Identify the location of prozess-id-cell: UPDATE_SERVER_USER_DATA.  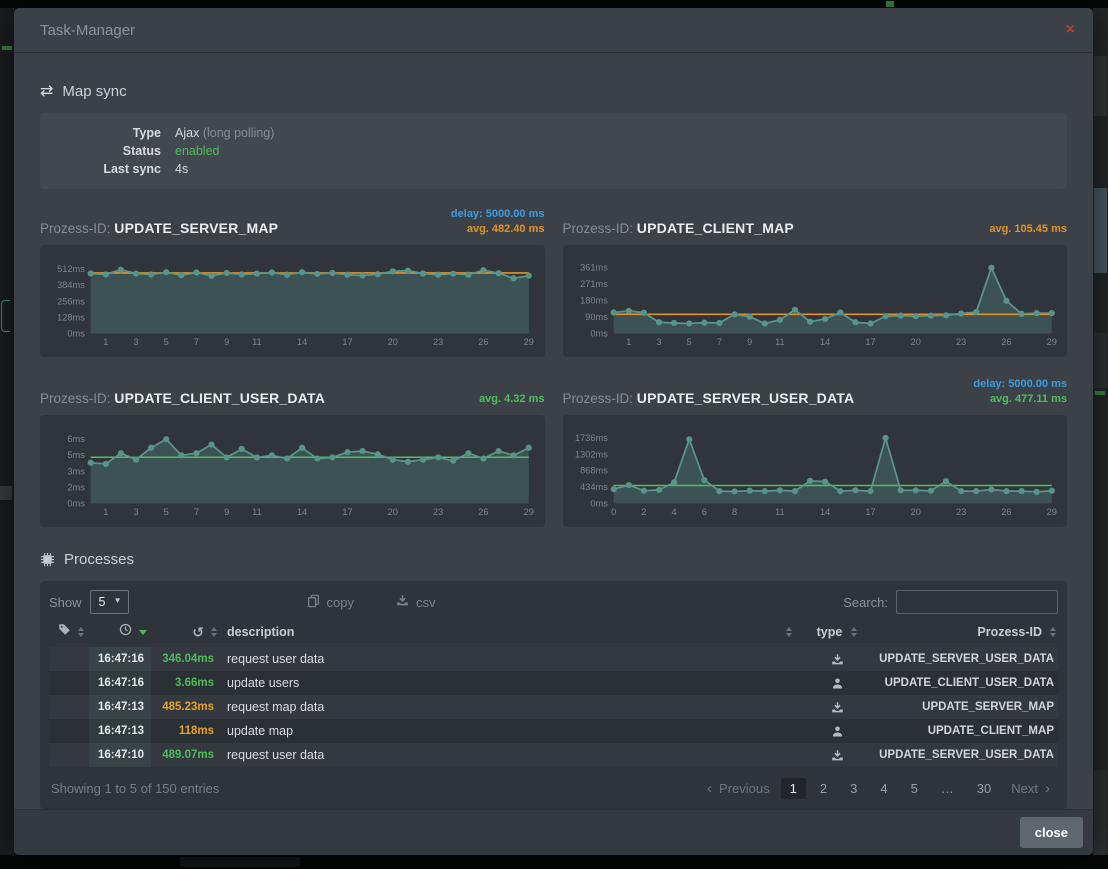
(966, 755).